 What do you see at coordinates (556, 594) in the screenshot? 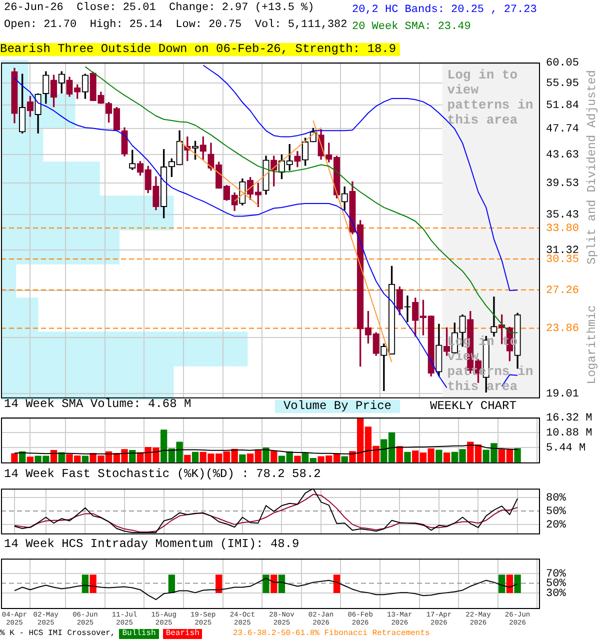
I see `y-tick-label: 30%` at bounding box center [556, 594].